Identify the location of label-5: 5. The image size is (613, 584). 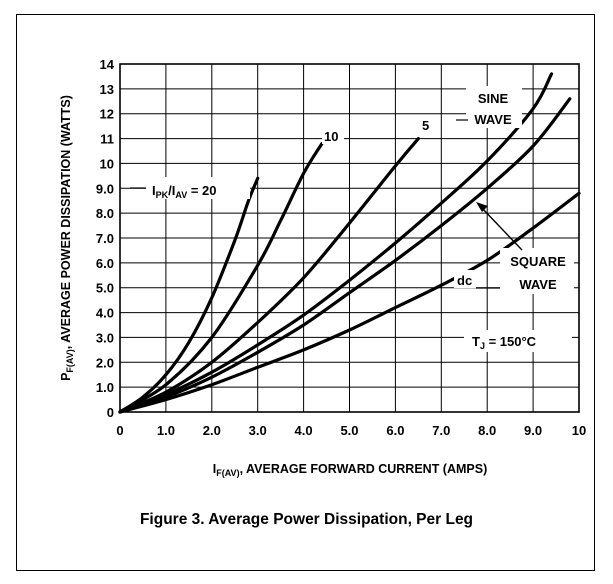
(425, 125).